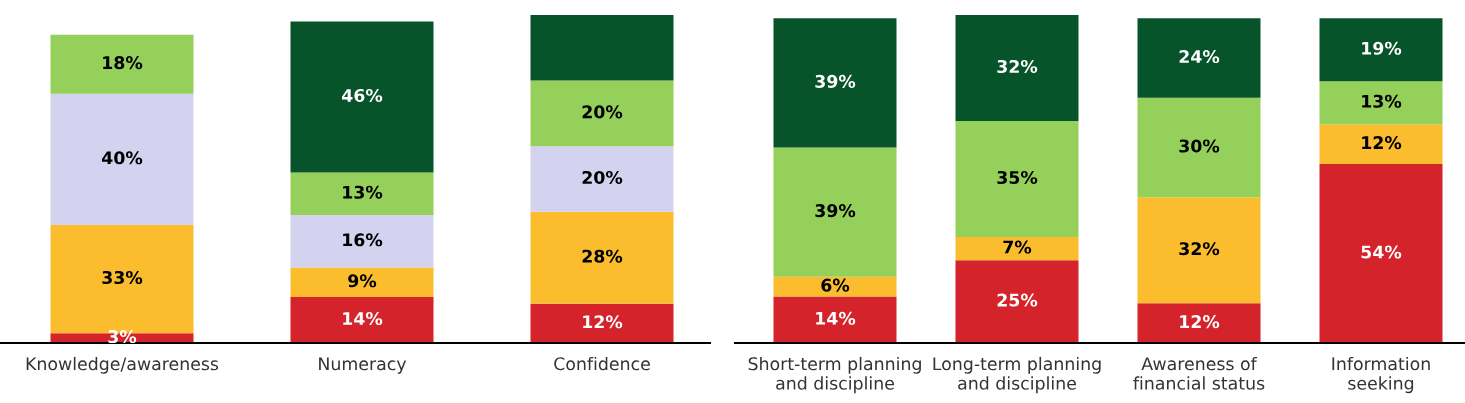 This screenshot has width=1465, height=403. Describe the element at coordinates (122, 277) in the screenshot. I see `data-label: 33%` at that location.